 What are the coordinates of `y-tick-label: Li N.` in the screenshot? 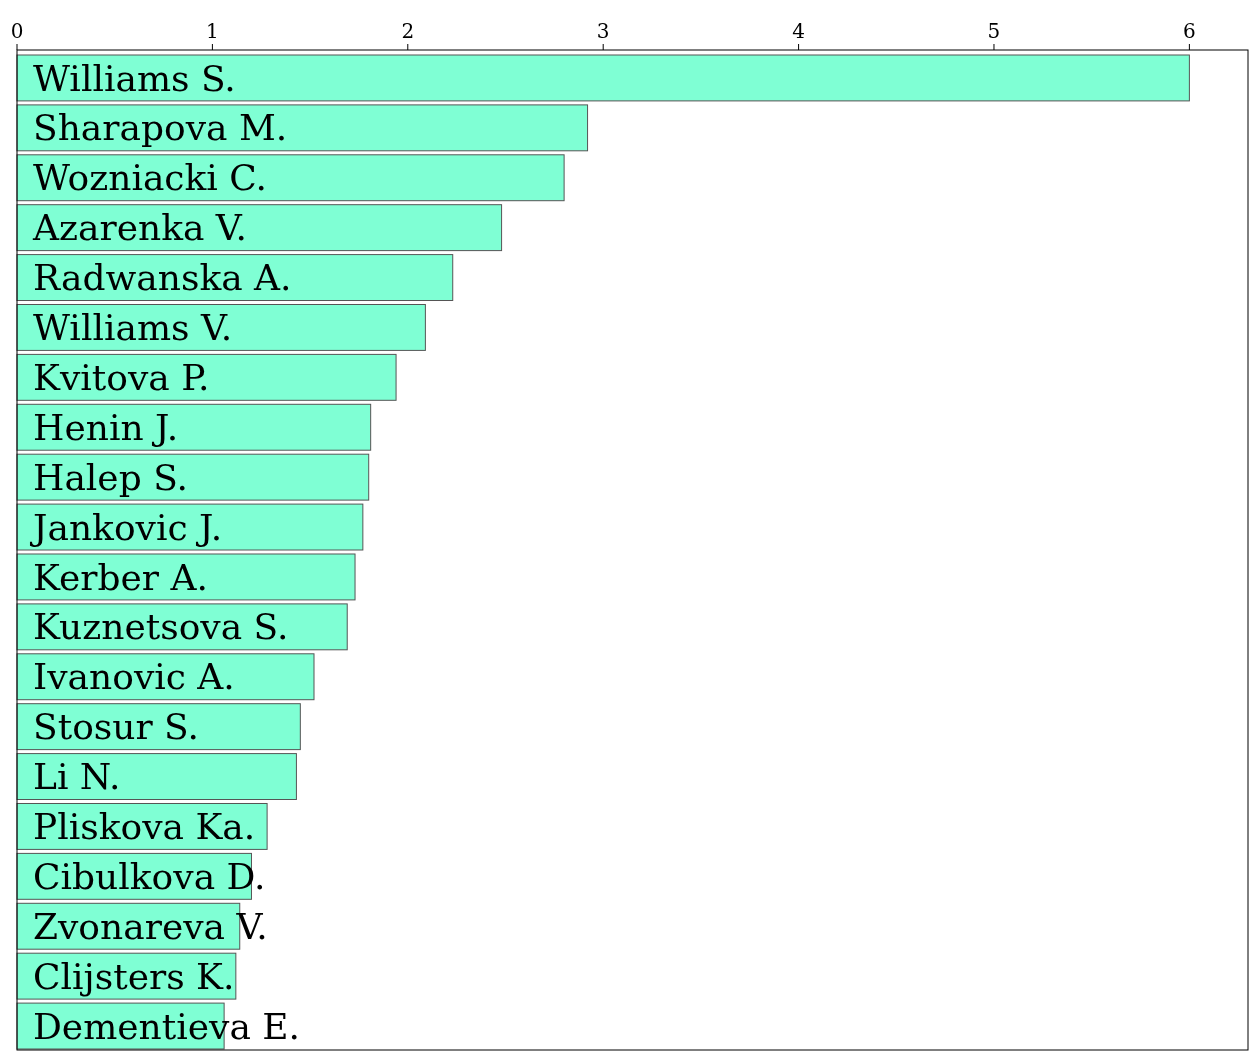 It's located at (77, 777).